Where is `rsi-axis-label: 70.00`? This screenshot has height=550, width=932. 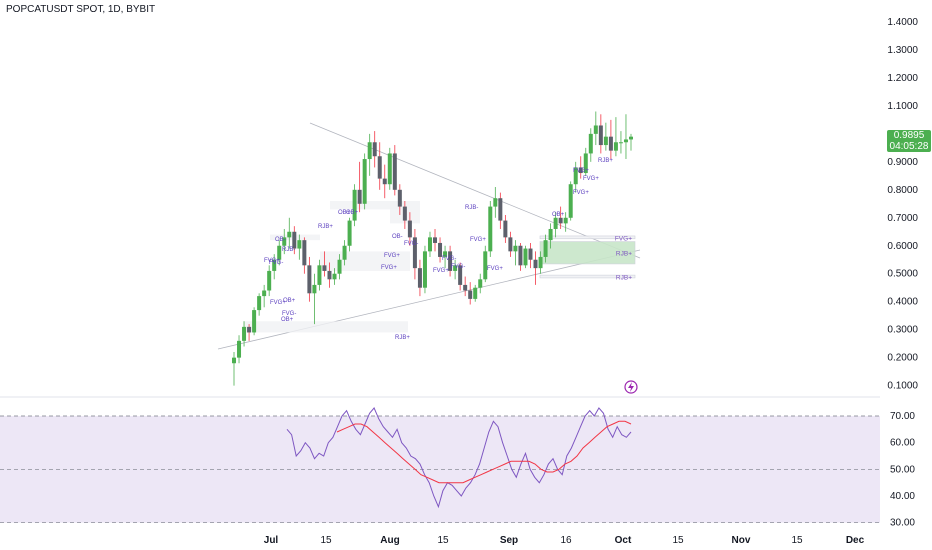
rsi-axis-label: 70.00 is located at coordinates (902, 416).